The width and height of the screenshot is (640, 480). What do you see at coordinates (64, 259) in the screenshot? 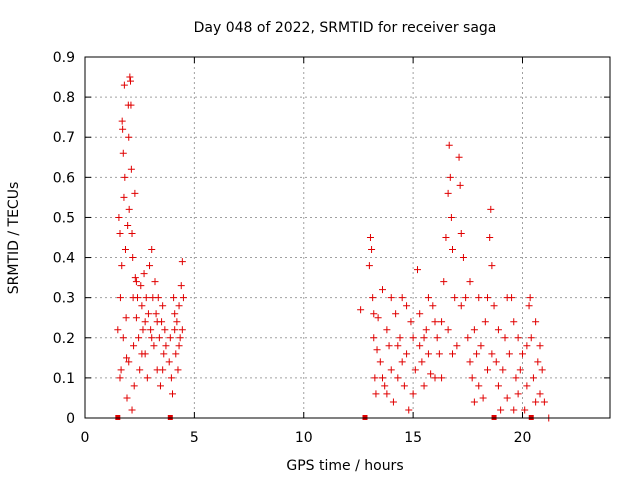
I see `y-tick-label: 0.4` at bounding box center [64, 259].